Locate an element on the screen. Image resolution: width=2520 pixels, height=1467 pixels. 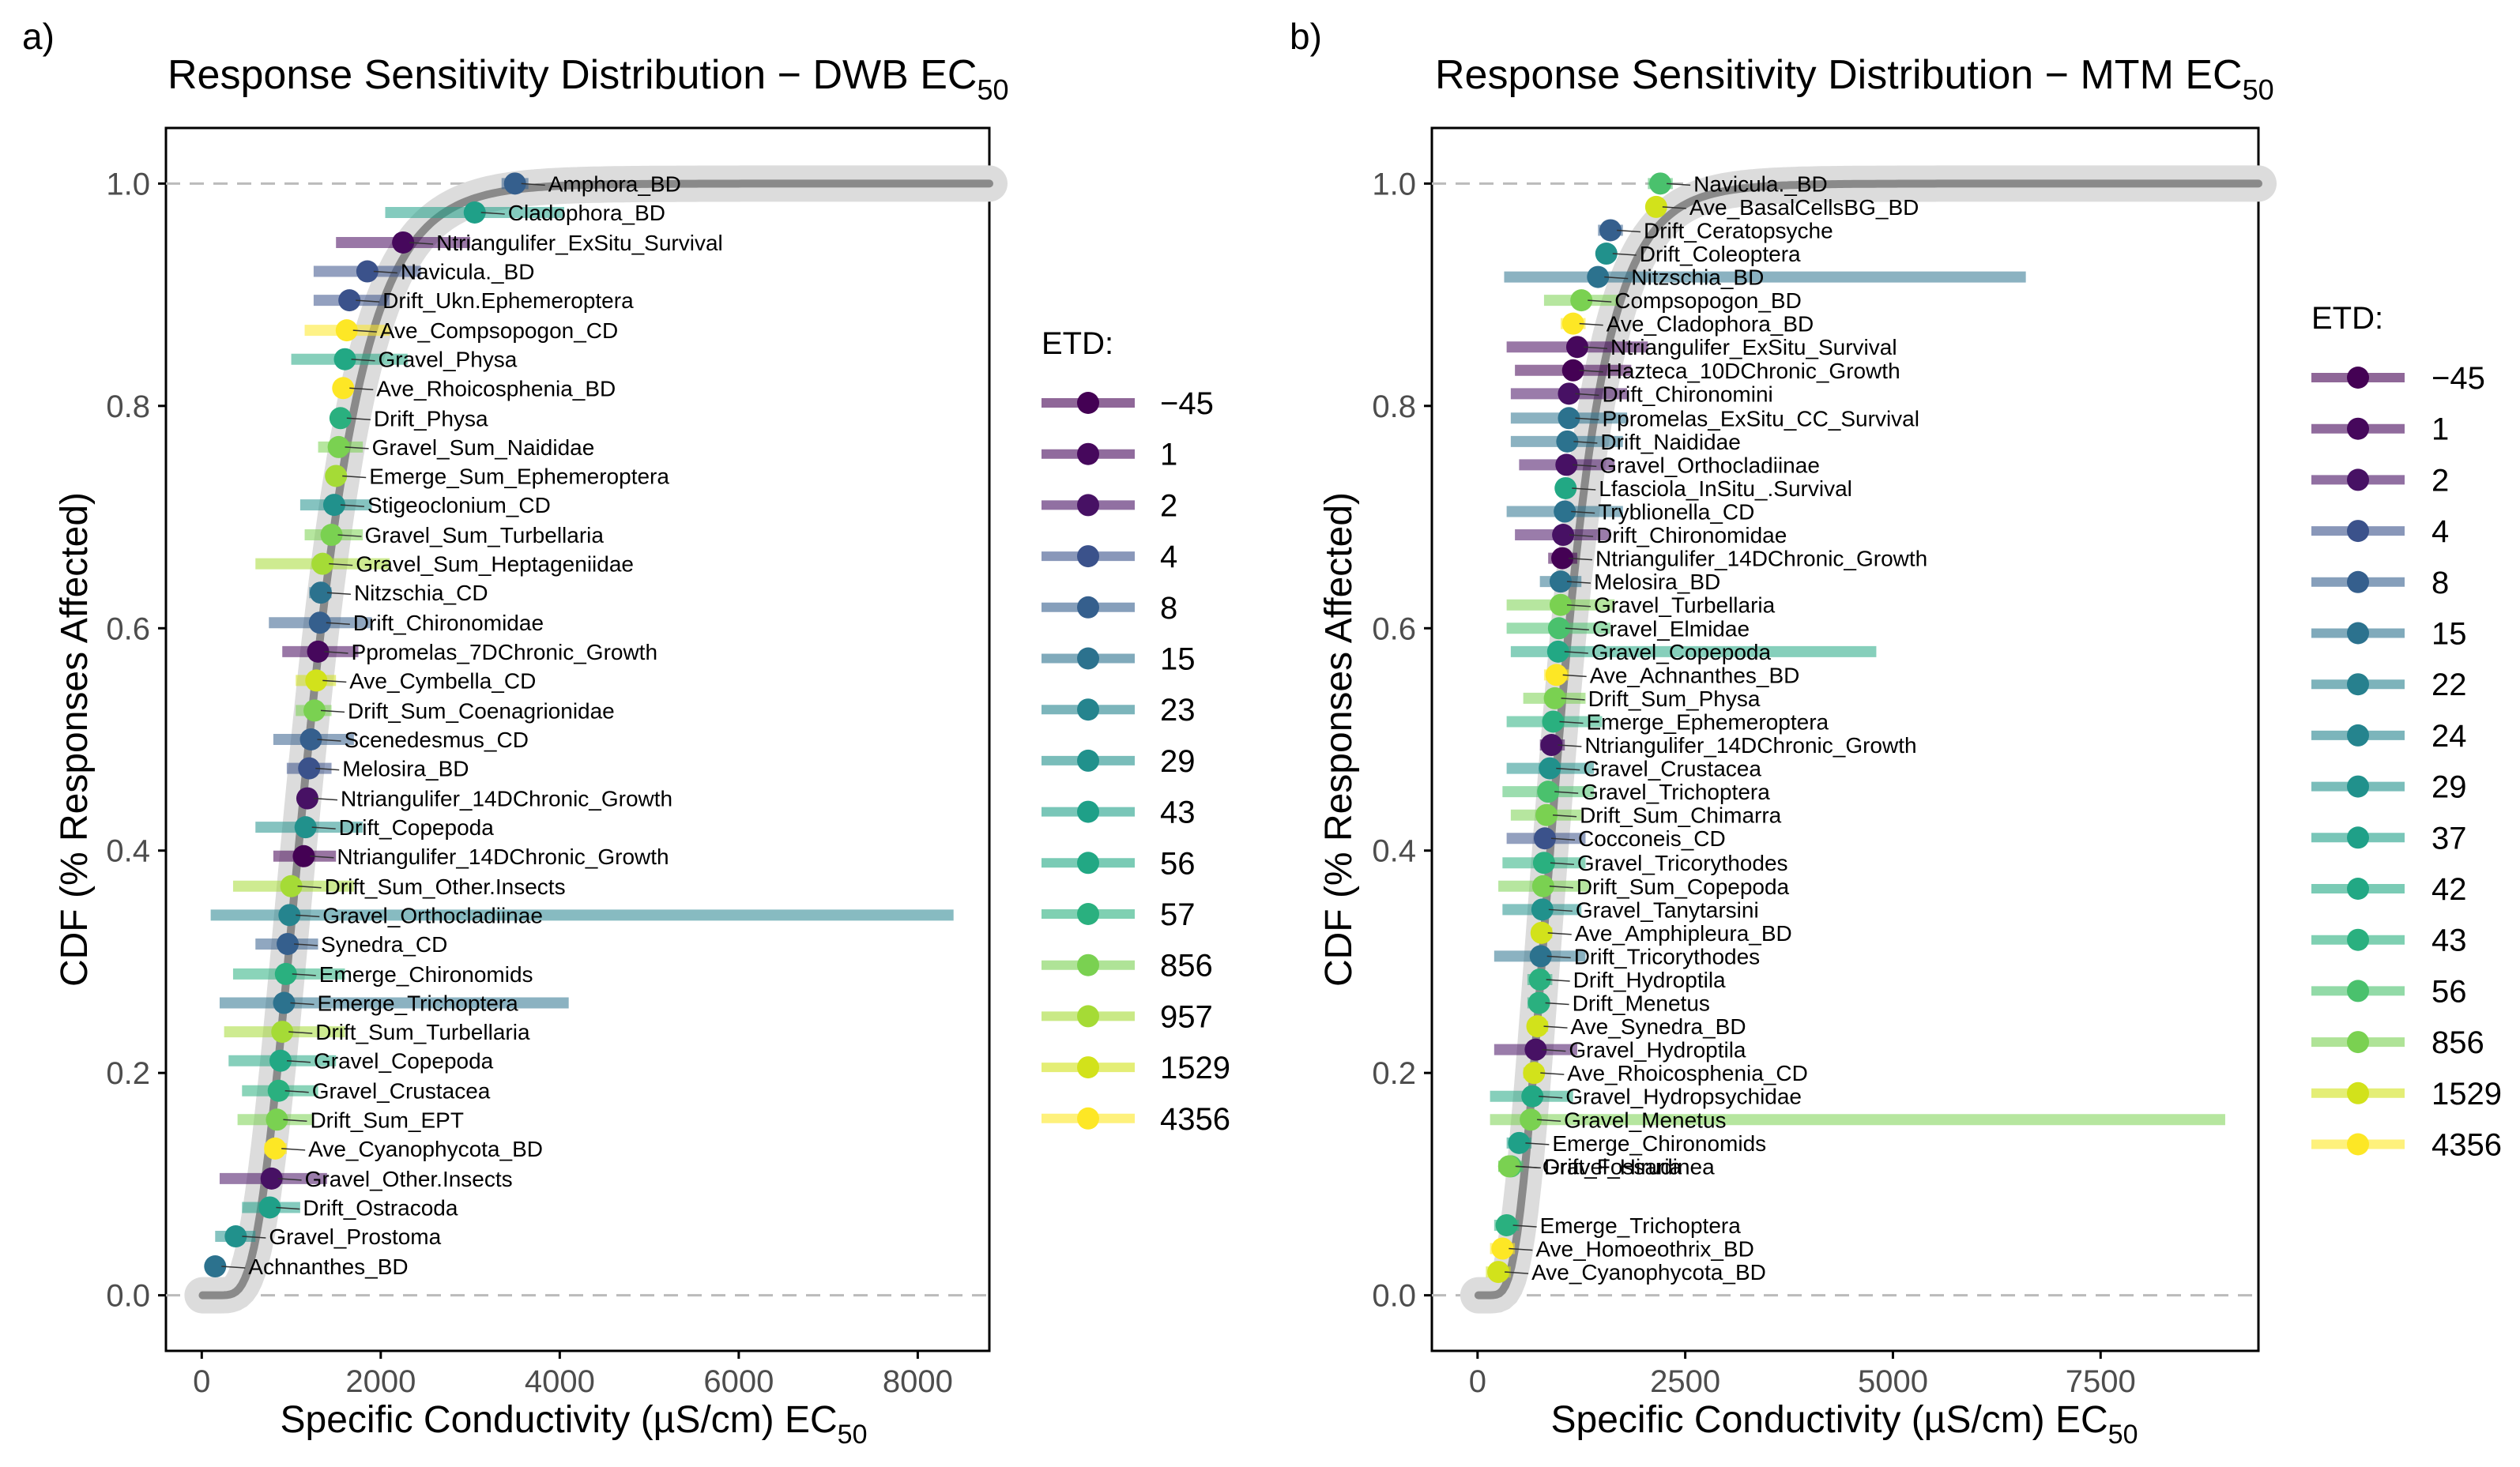
legend-label: 15 is located at coordinates (2449, 635).